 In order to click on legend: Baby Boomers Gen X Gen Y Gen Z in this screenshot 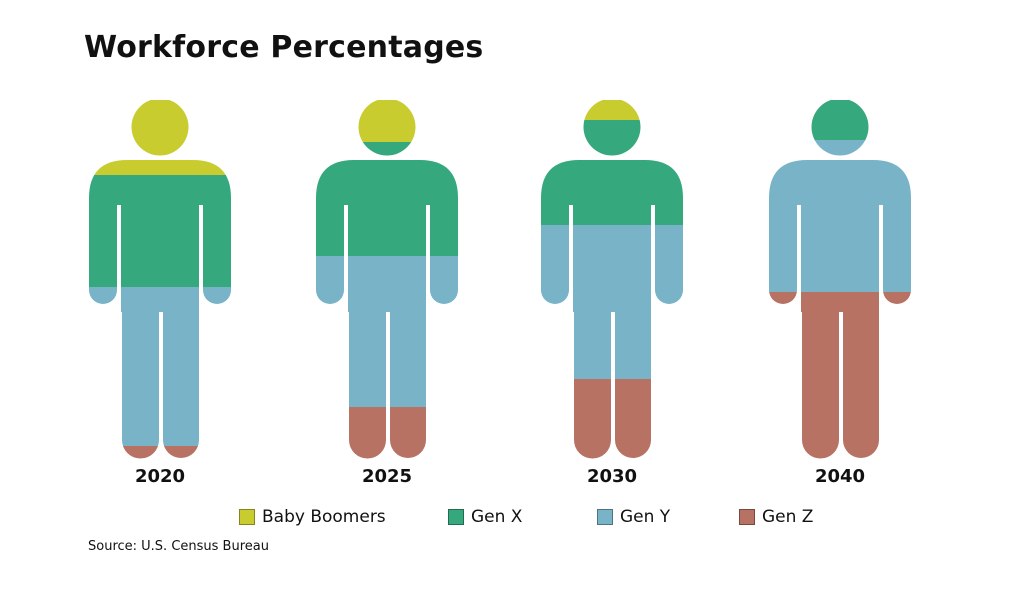, I will do `click(512, 519)`.